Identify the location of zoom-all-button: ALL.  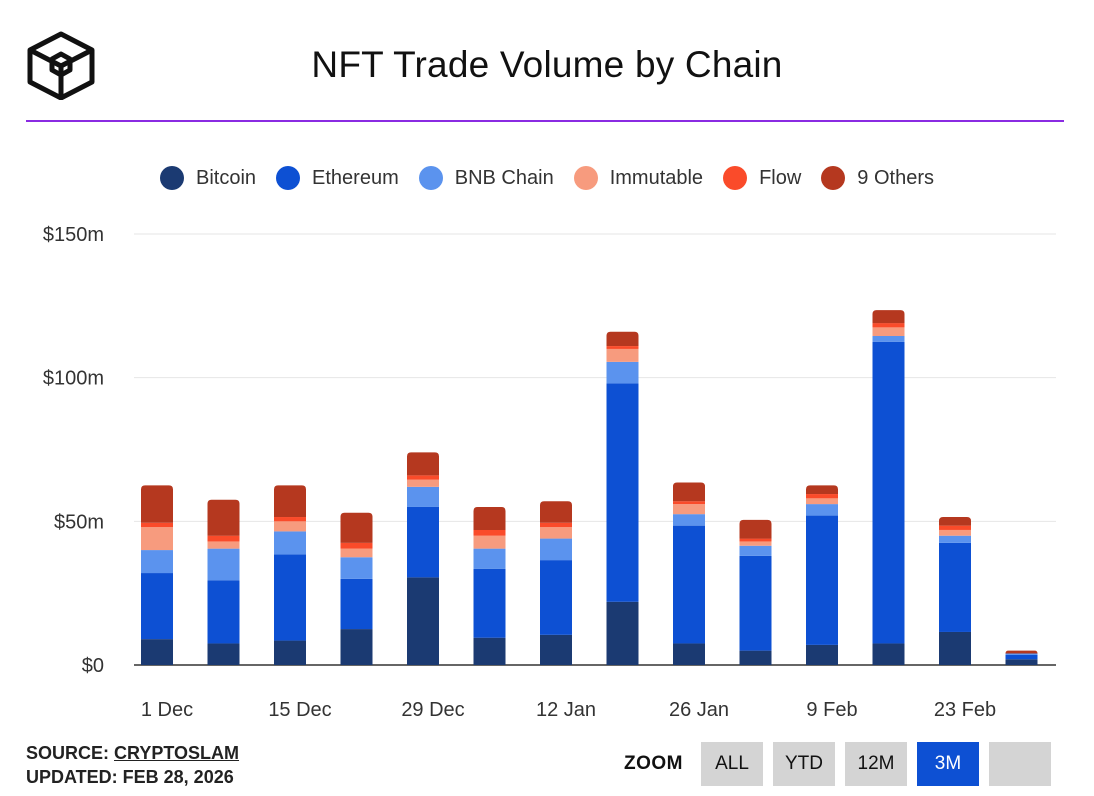
(732, 764).